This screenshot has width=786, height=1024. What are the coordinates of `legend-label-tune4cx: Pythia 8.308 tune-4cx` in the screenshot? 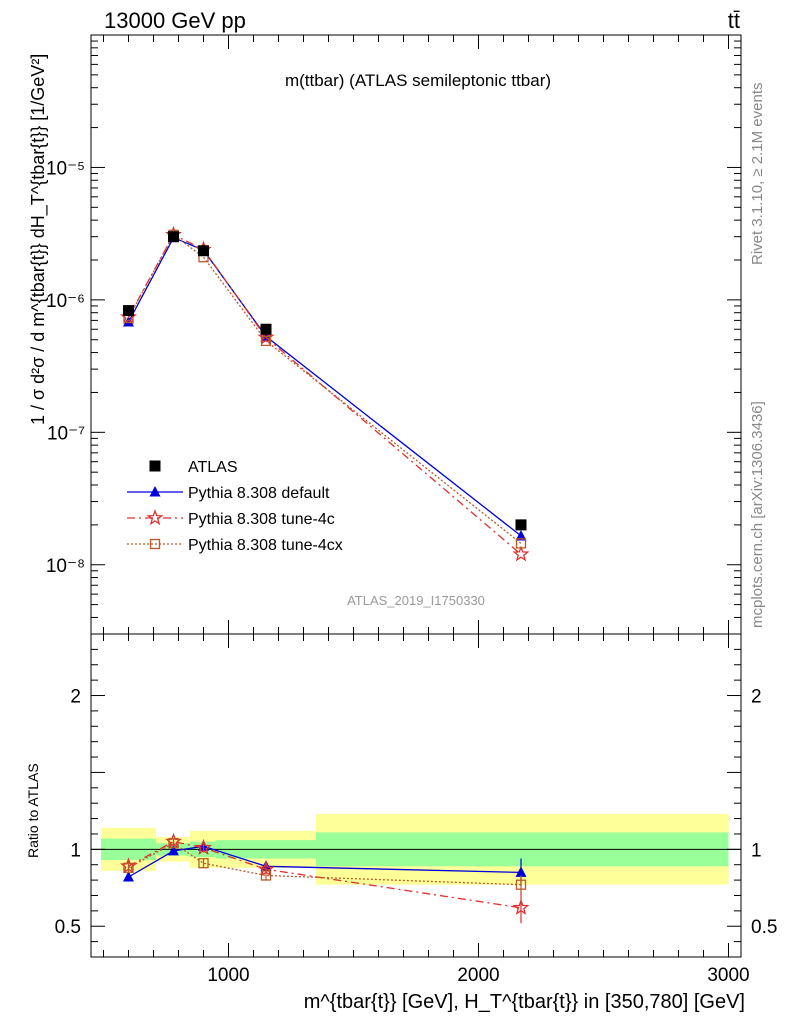 It's located at (265, 545).